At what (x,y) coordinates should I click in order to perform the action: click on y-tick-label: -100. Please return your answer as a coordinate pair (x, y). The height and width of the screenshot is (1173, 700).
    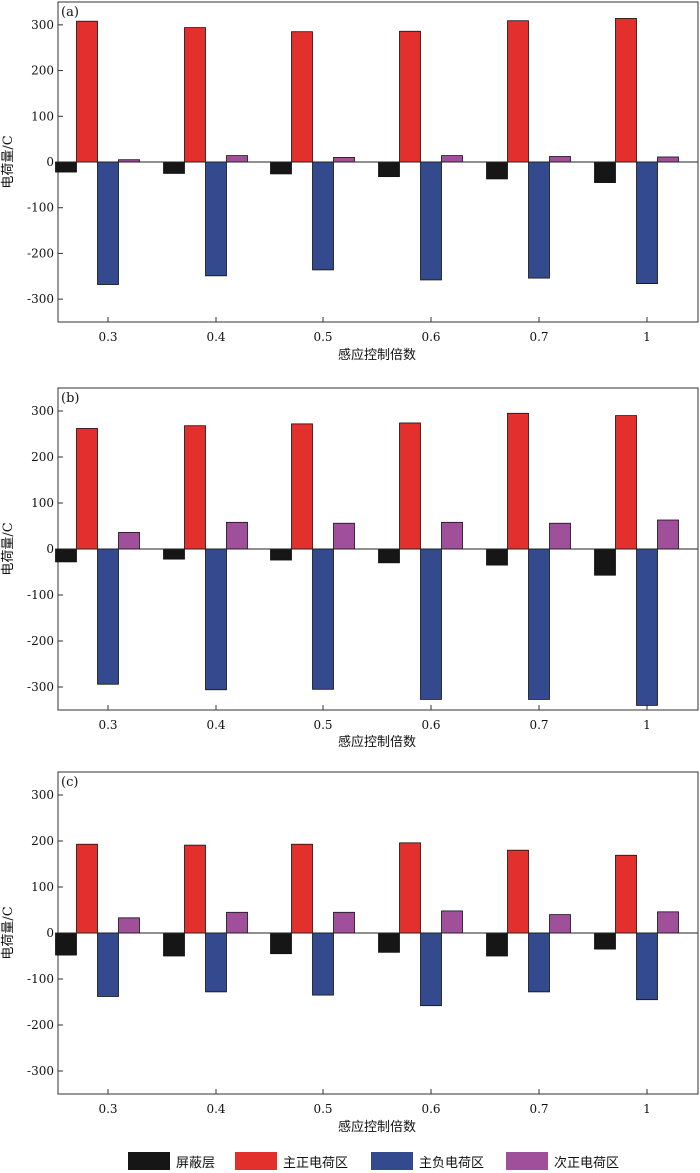
    Looking at the image, I should click on (40, 595).